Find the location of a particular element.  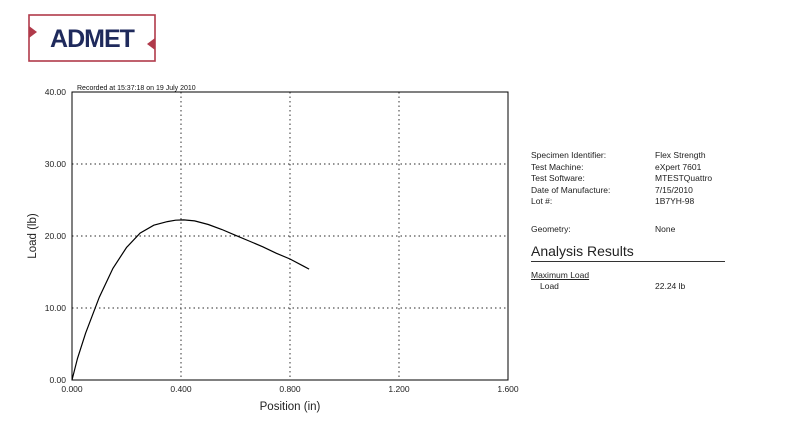

info-label: Specimen Identifier: is located at coordinates (569, 155).